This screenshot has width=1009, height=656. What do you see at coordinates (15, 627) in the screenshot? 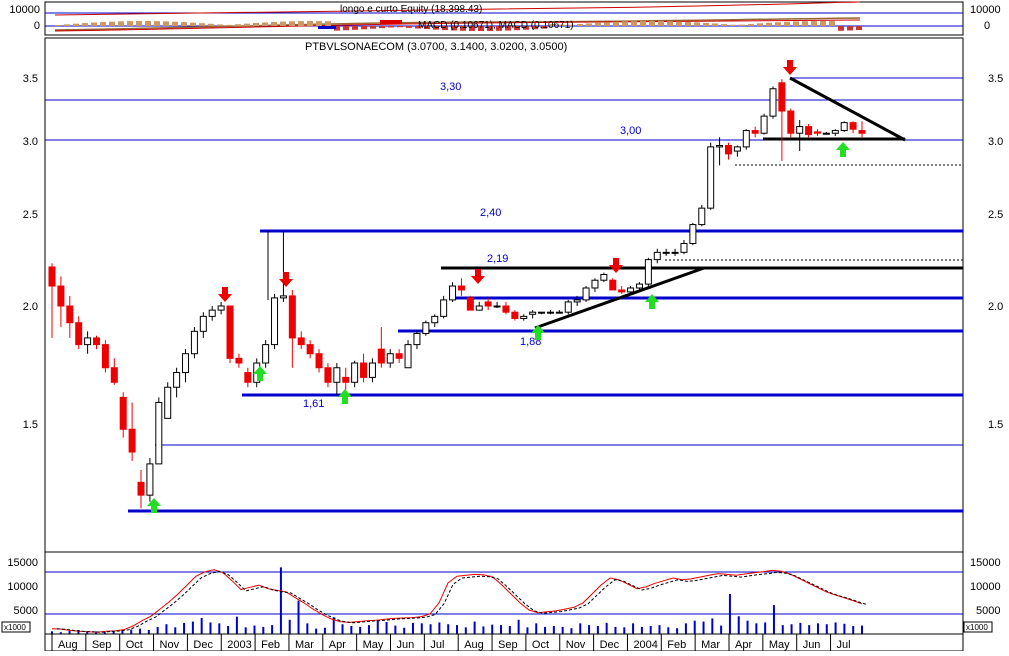
I see `volume-multiplier-left: x1000` at bounding box center [15, 627].